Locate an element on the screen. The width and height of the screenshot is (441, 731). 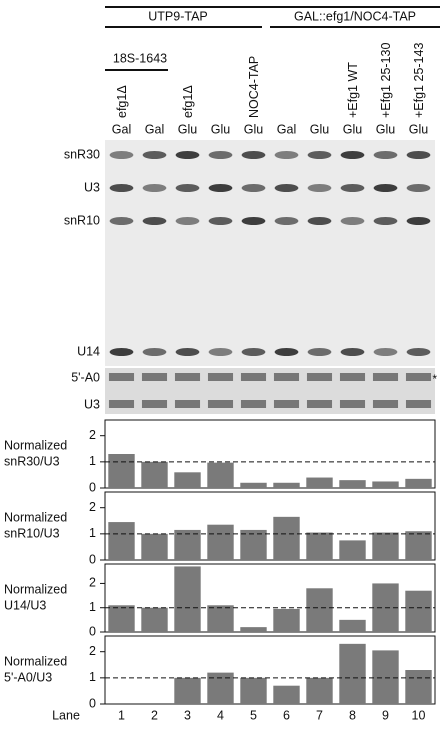
band-label: snR30 is located at coordinates (82, 154).